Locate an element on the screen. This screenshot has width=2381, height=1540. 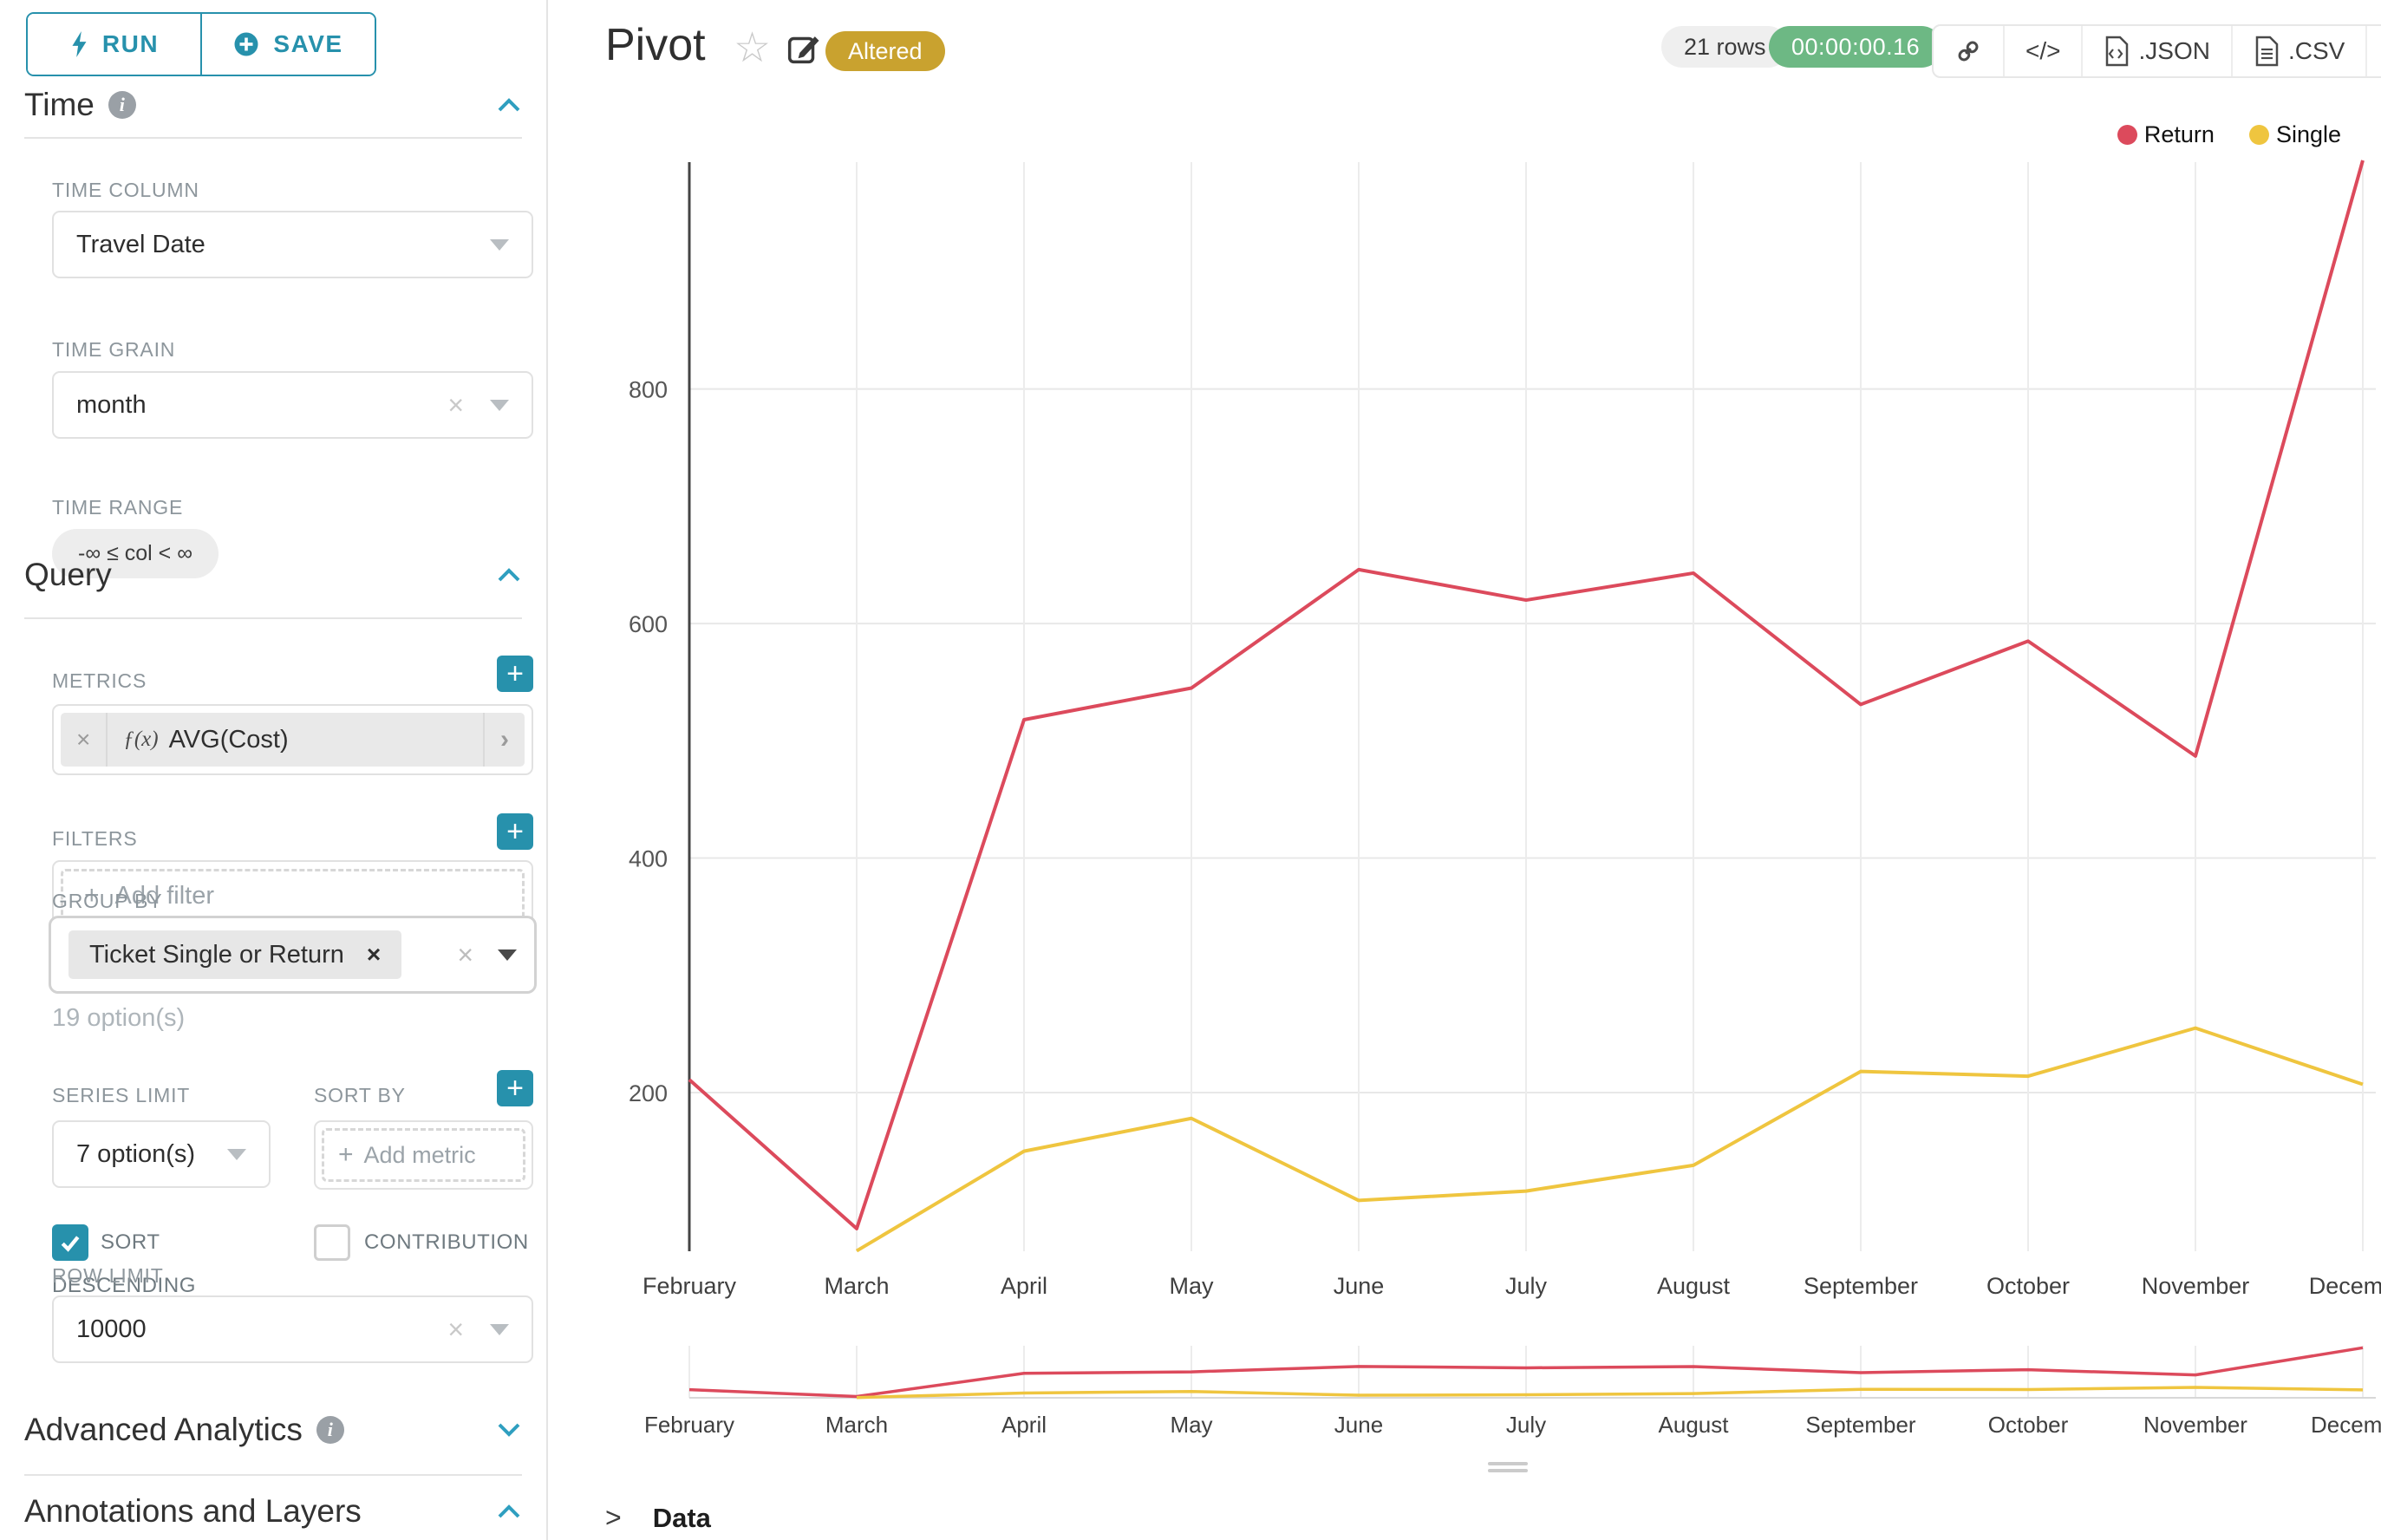
series-limit-label: SERIES LIMIT is located at coordinates (122, 1095).